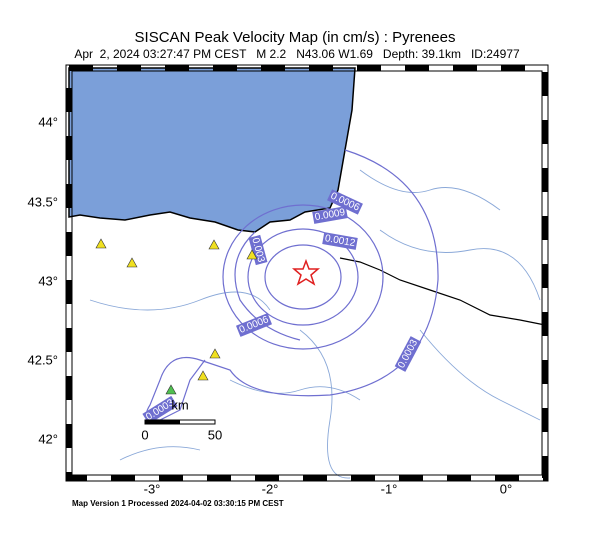 The width and height of the screenshot is (595, 548). I want to click on lat-label: 43°, so click(48, 280).